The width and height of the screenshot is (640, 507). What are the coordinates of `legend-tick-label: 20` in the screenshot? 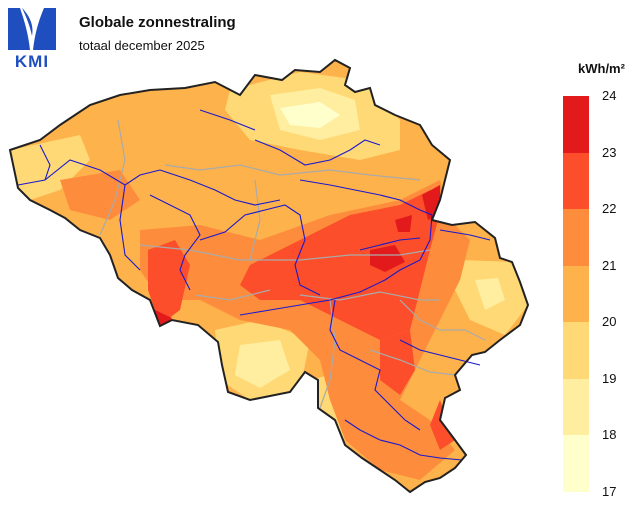 It's located at (609, 322).